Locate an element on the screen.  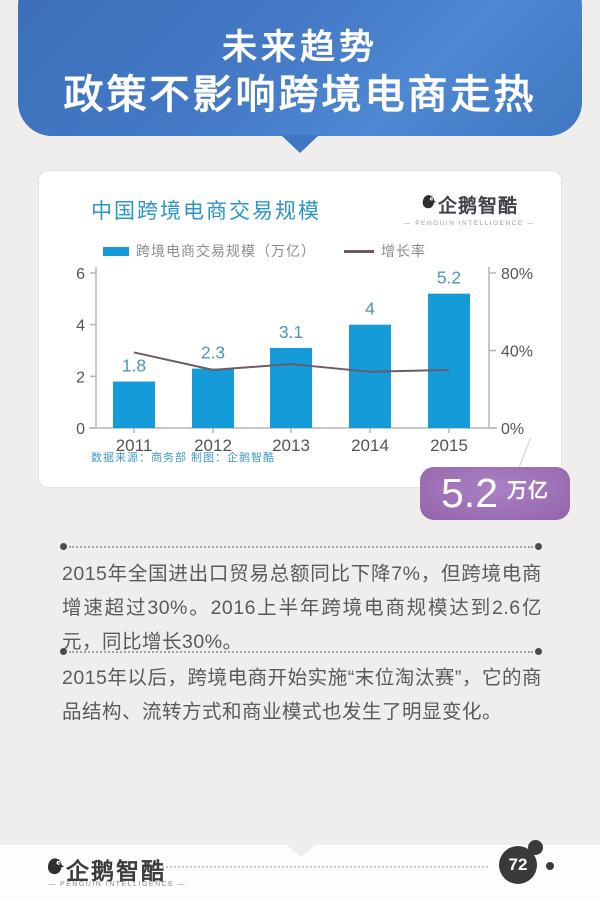
svg-text: 80% is located at coordinates (517, 274).